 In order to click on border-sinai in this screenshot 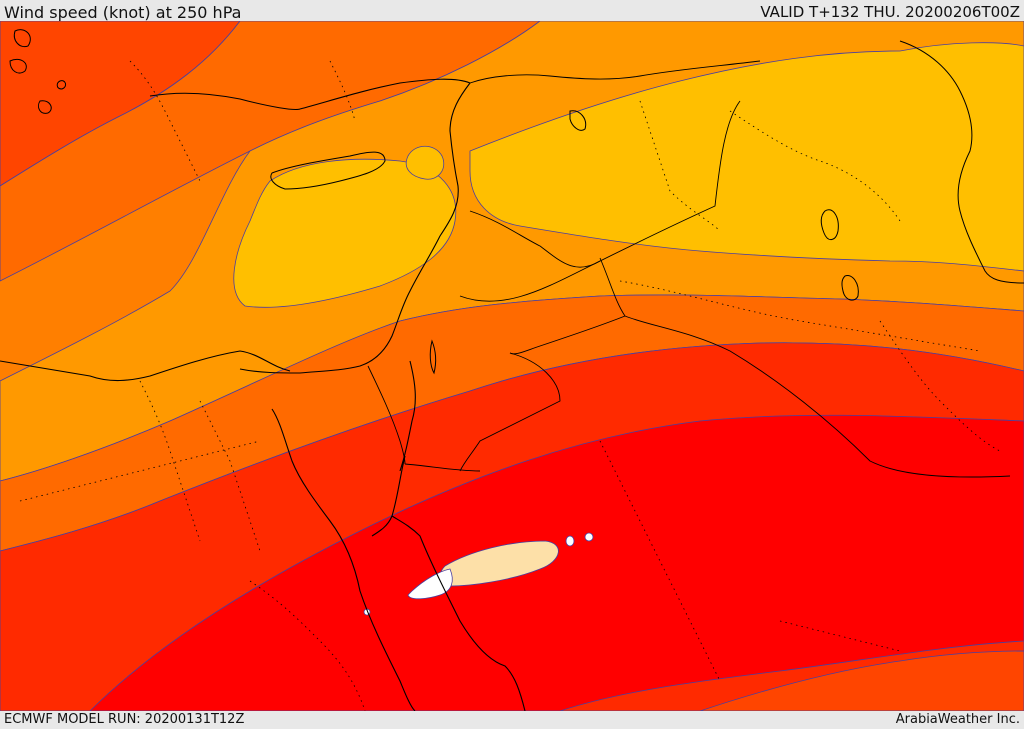, I will do `click(386, 415)`.